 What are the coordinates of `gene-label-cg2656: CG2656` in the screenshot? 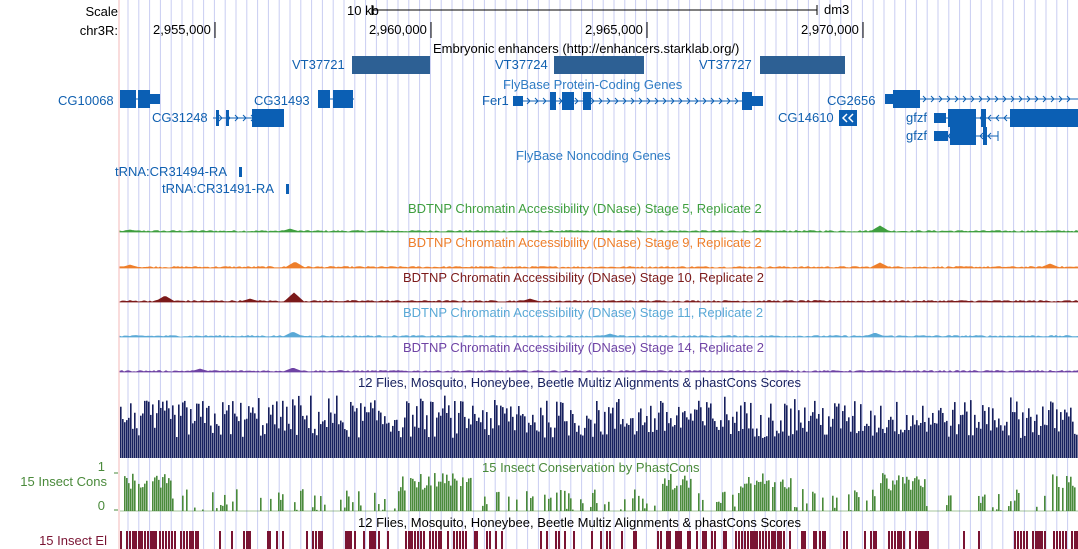 It's located at (851, 100).